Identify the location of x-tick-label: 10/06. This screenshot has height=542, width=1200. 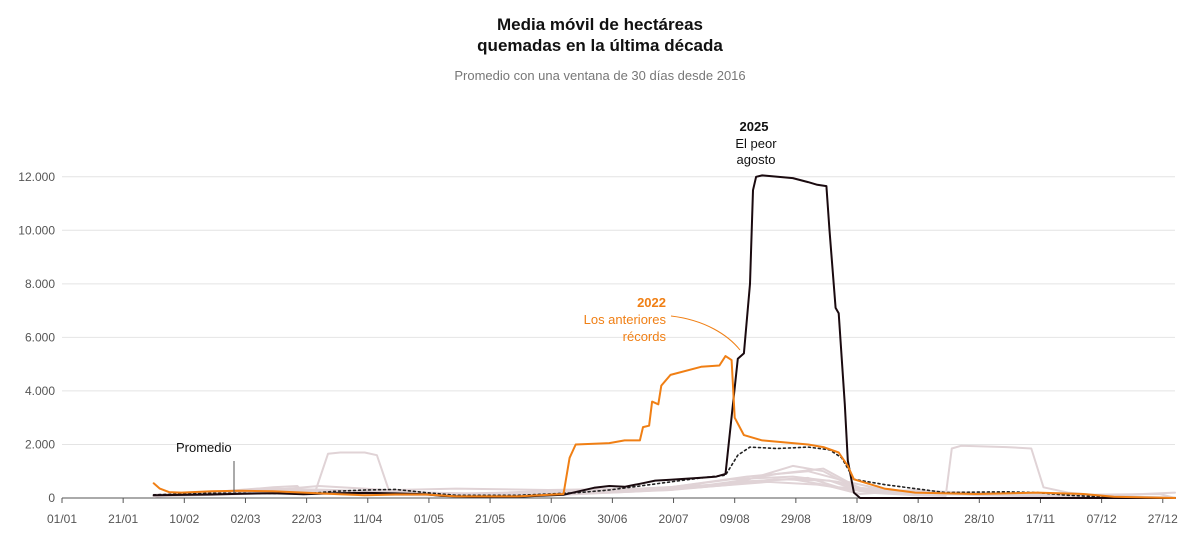
(551, 519).